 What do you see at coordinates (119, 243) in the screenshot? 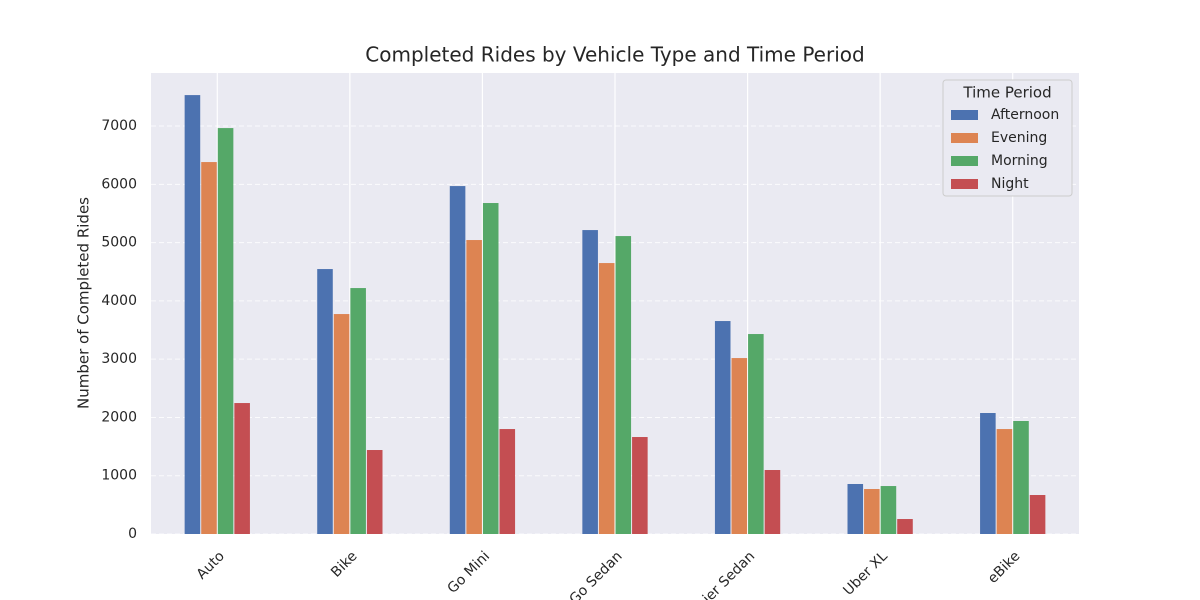
I see `y-tick-label: 5000` at bounding box center [119, 243].